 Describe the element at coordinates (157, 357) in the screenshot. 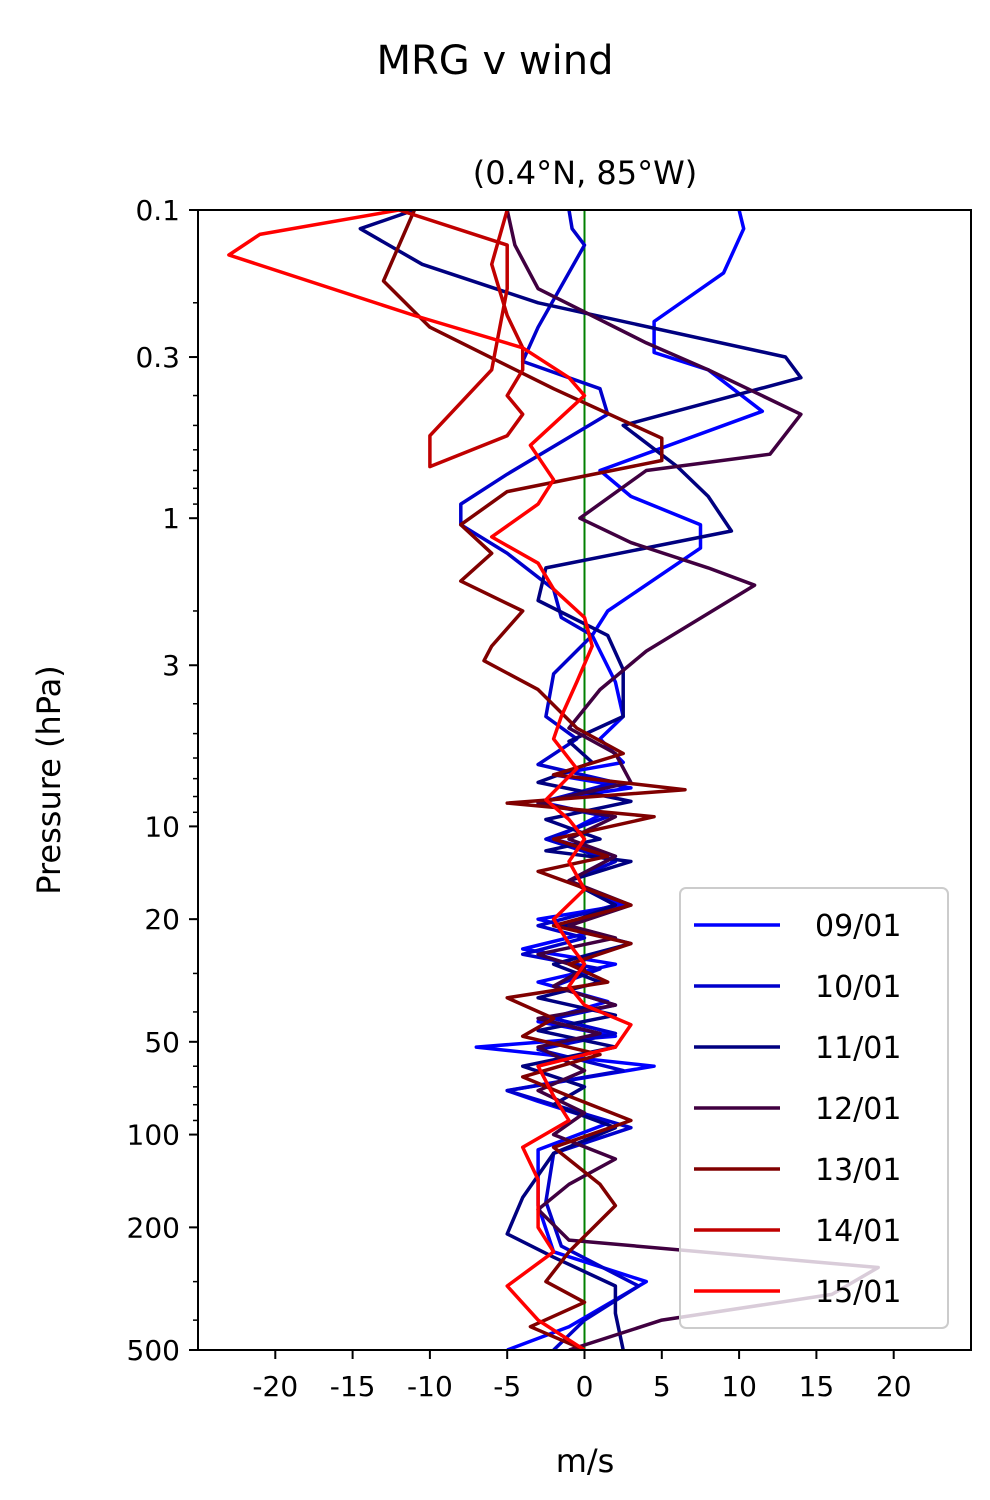

I see `y-tick-label: 0.3` at that location.